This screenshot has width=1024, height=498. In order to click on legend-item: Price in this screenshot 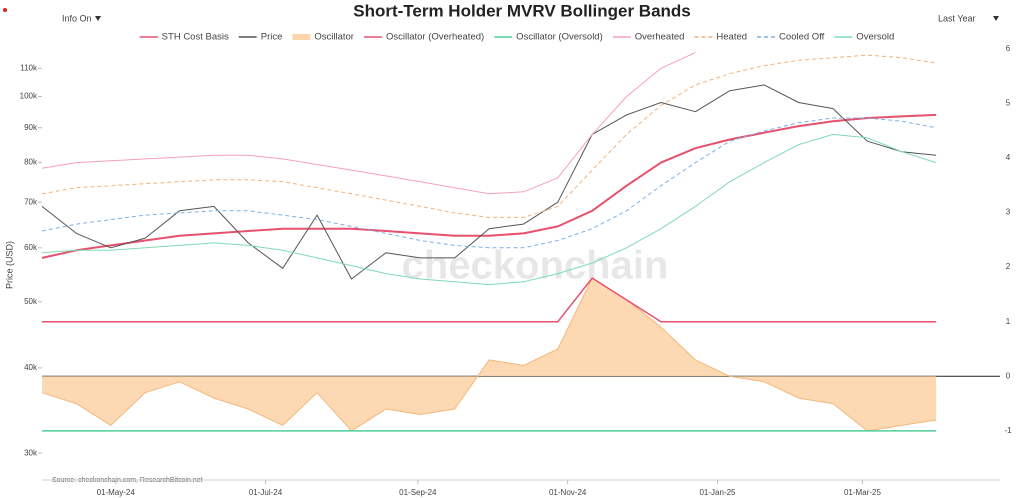, I will do `click(260, 37)`.